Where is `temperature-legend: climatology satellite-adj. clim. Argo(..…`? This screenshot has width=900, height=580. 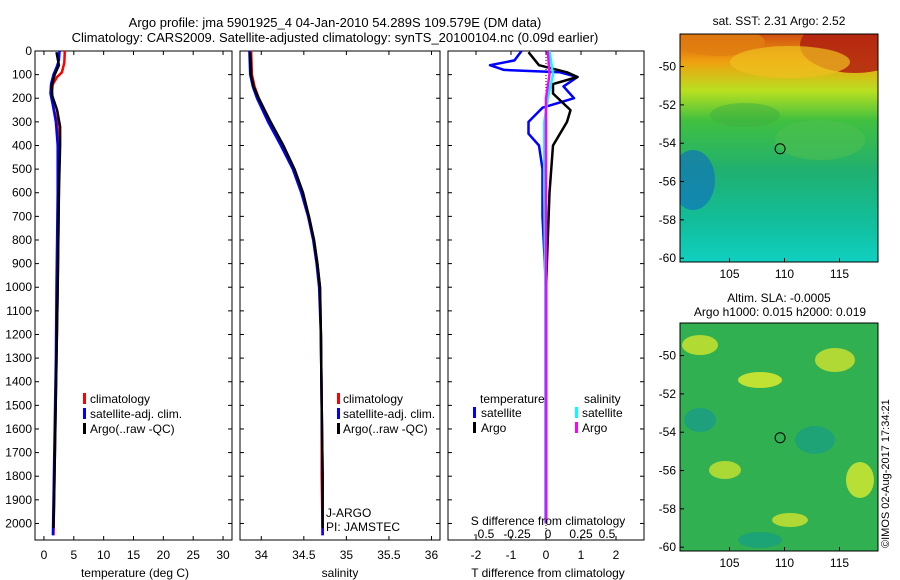 temperature-legend: climatology satellite-adj. clim. Argo(..… is located at coordinates (132, 414).